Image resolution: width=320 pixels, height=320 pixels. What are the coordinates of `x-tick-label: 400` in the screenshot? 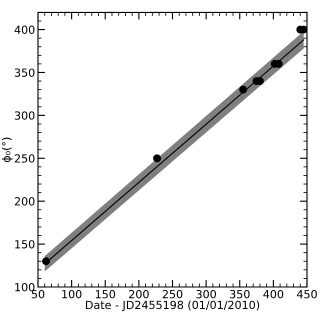 It's located at (273, 294).